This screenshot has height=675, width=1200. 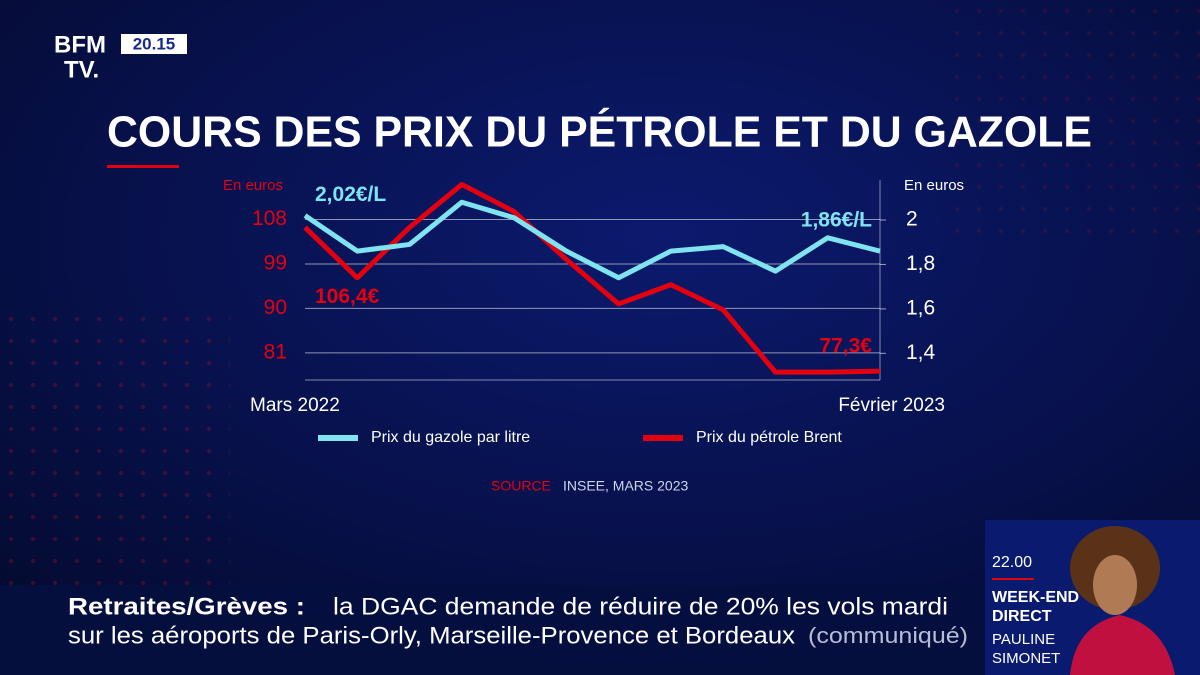 What do you see at coordinates (836, 220) in the screenshot?
I see `value-label: 1,86€/L` at bounding box center [836, 220].